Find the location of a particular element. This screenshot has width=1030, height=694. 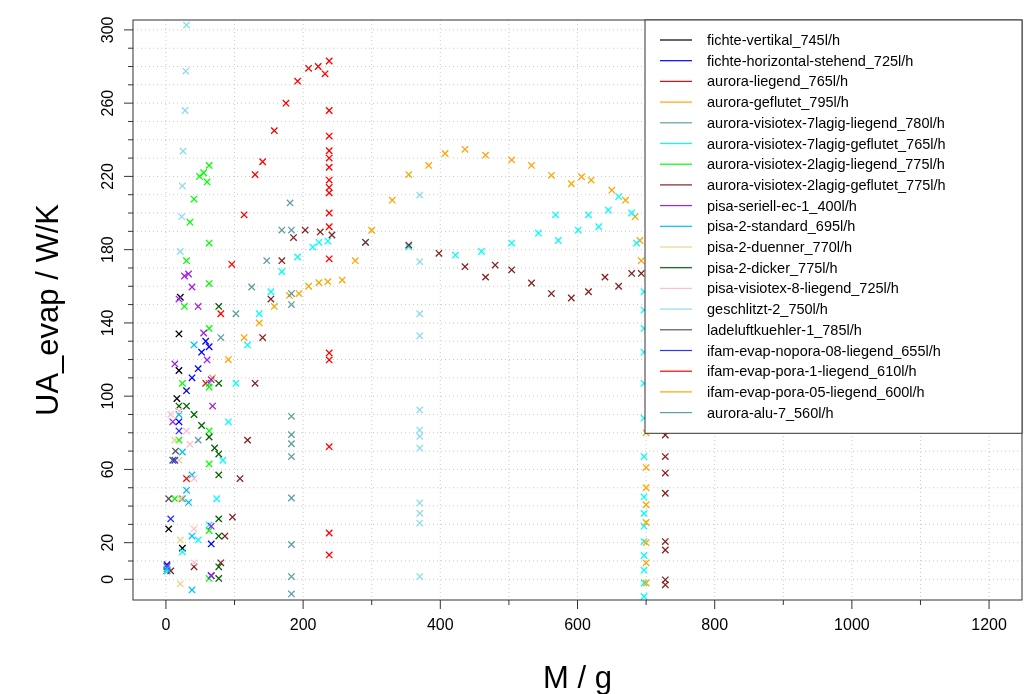

legend-label: fichte-horizontal-stehend_725l/h is located at coordinates (810, 60).